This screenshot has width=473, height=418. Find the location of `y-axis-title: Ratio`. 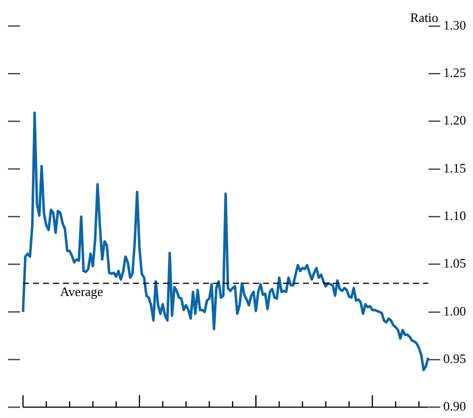

y-axis-title: Ratio is located at coordinates (424, 17).